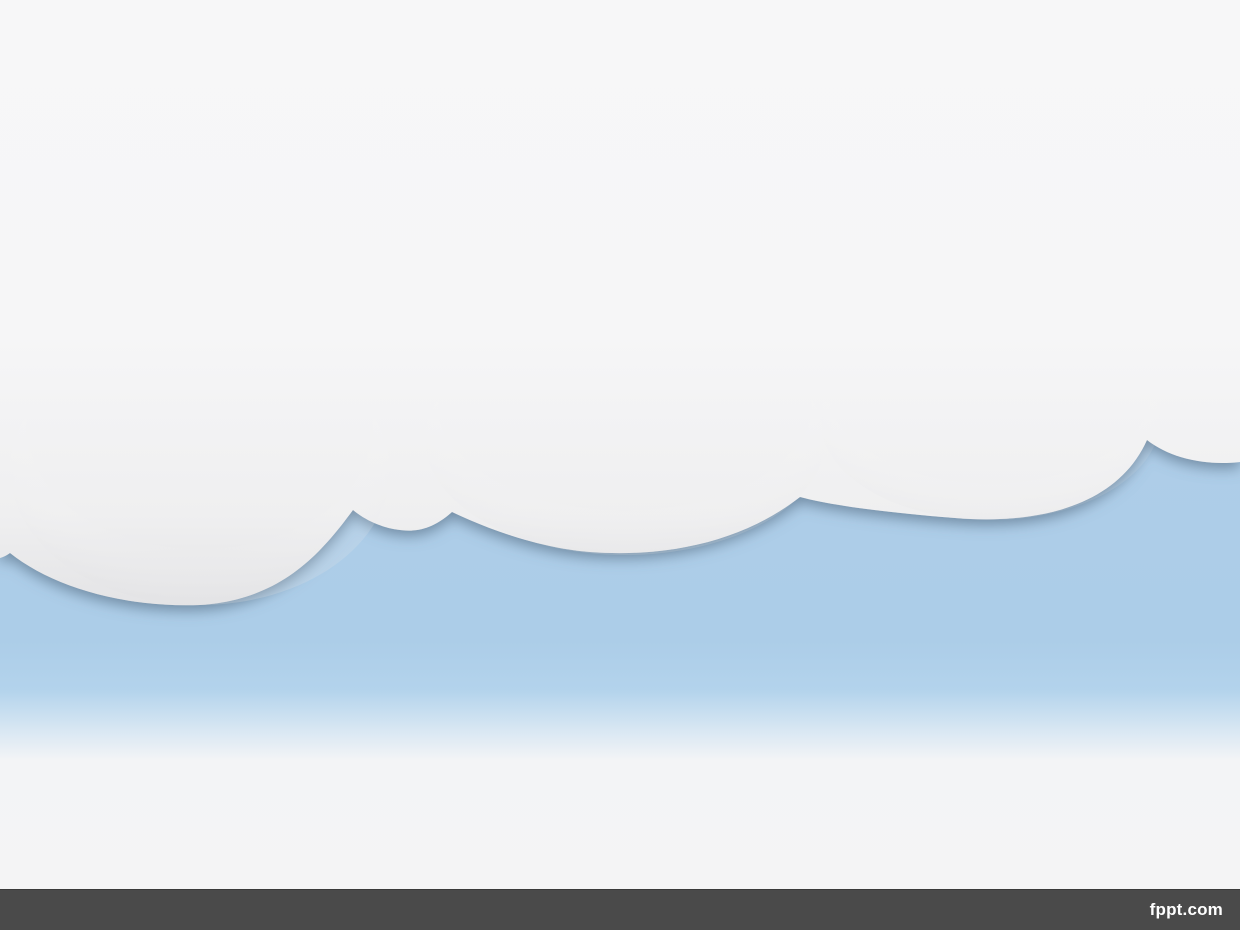 This screenshot has height=930, width=1240. I want to click on footer-bar: fppt.com, so click(620, 909).